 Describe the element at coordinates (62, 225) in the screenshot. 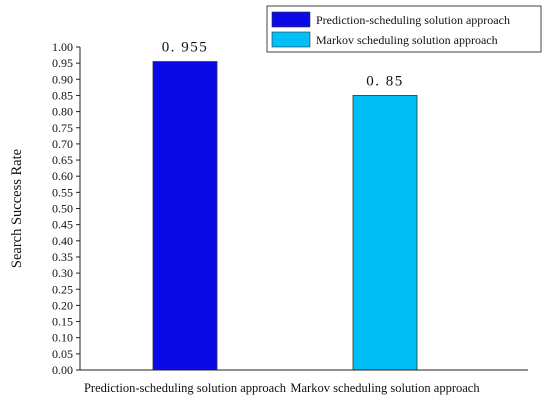

I see `y-tick-label: 0.45` at that location.